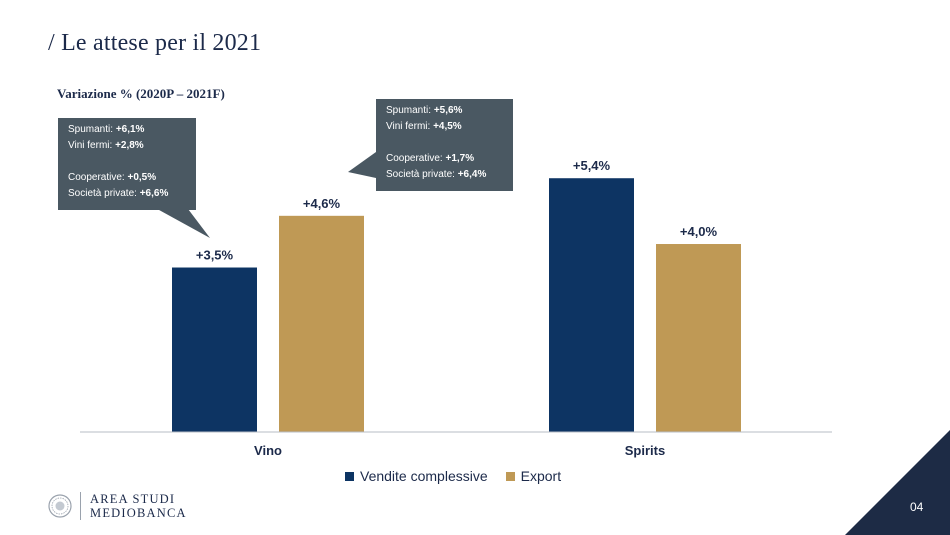  I want to click on callout-vino-vendite-label: Società private:, so click(104, 193).